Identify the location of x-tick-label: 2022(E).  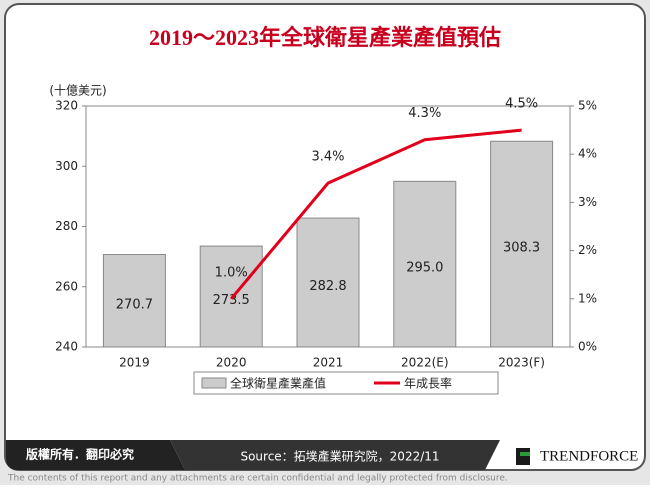
(424, 363).